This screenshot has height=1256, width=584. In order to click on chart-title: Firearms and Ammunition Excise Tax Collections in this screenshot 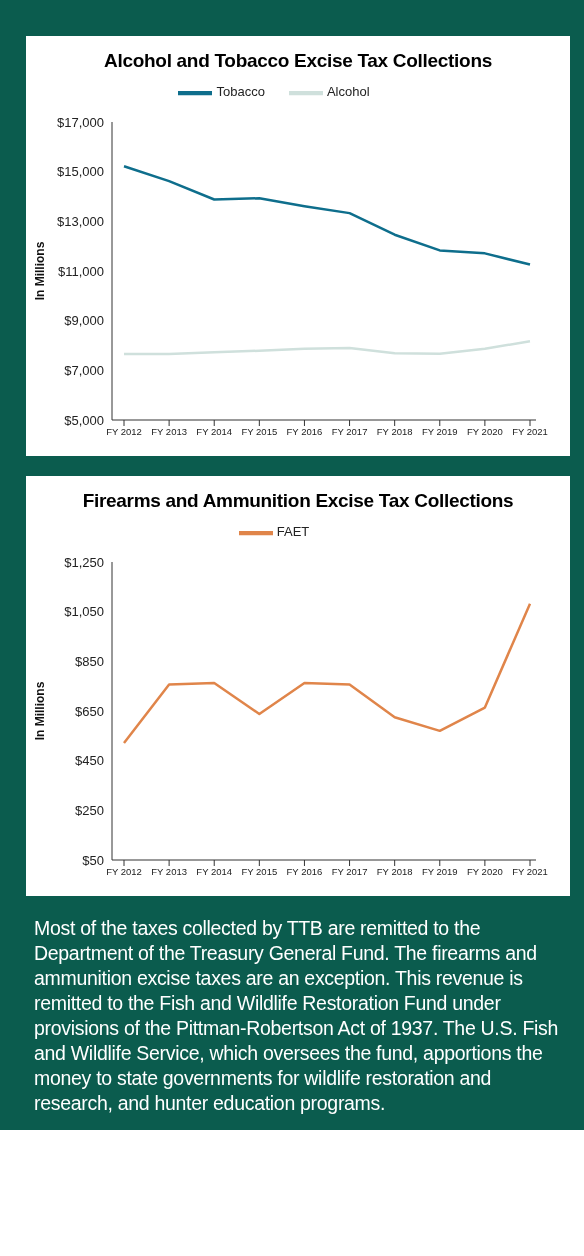, I will do `click(298, 501)`.